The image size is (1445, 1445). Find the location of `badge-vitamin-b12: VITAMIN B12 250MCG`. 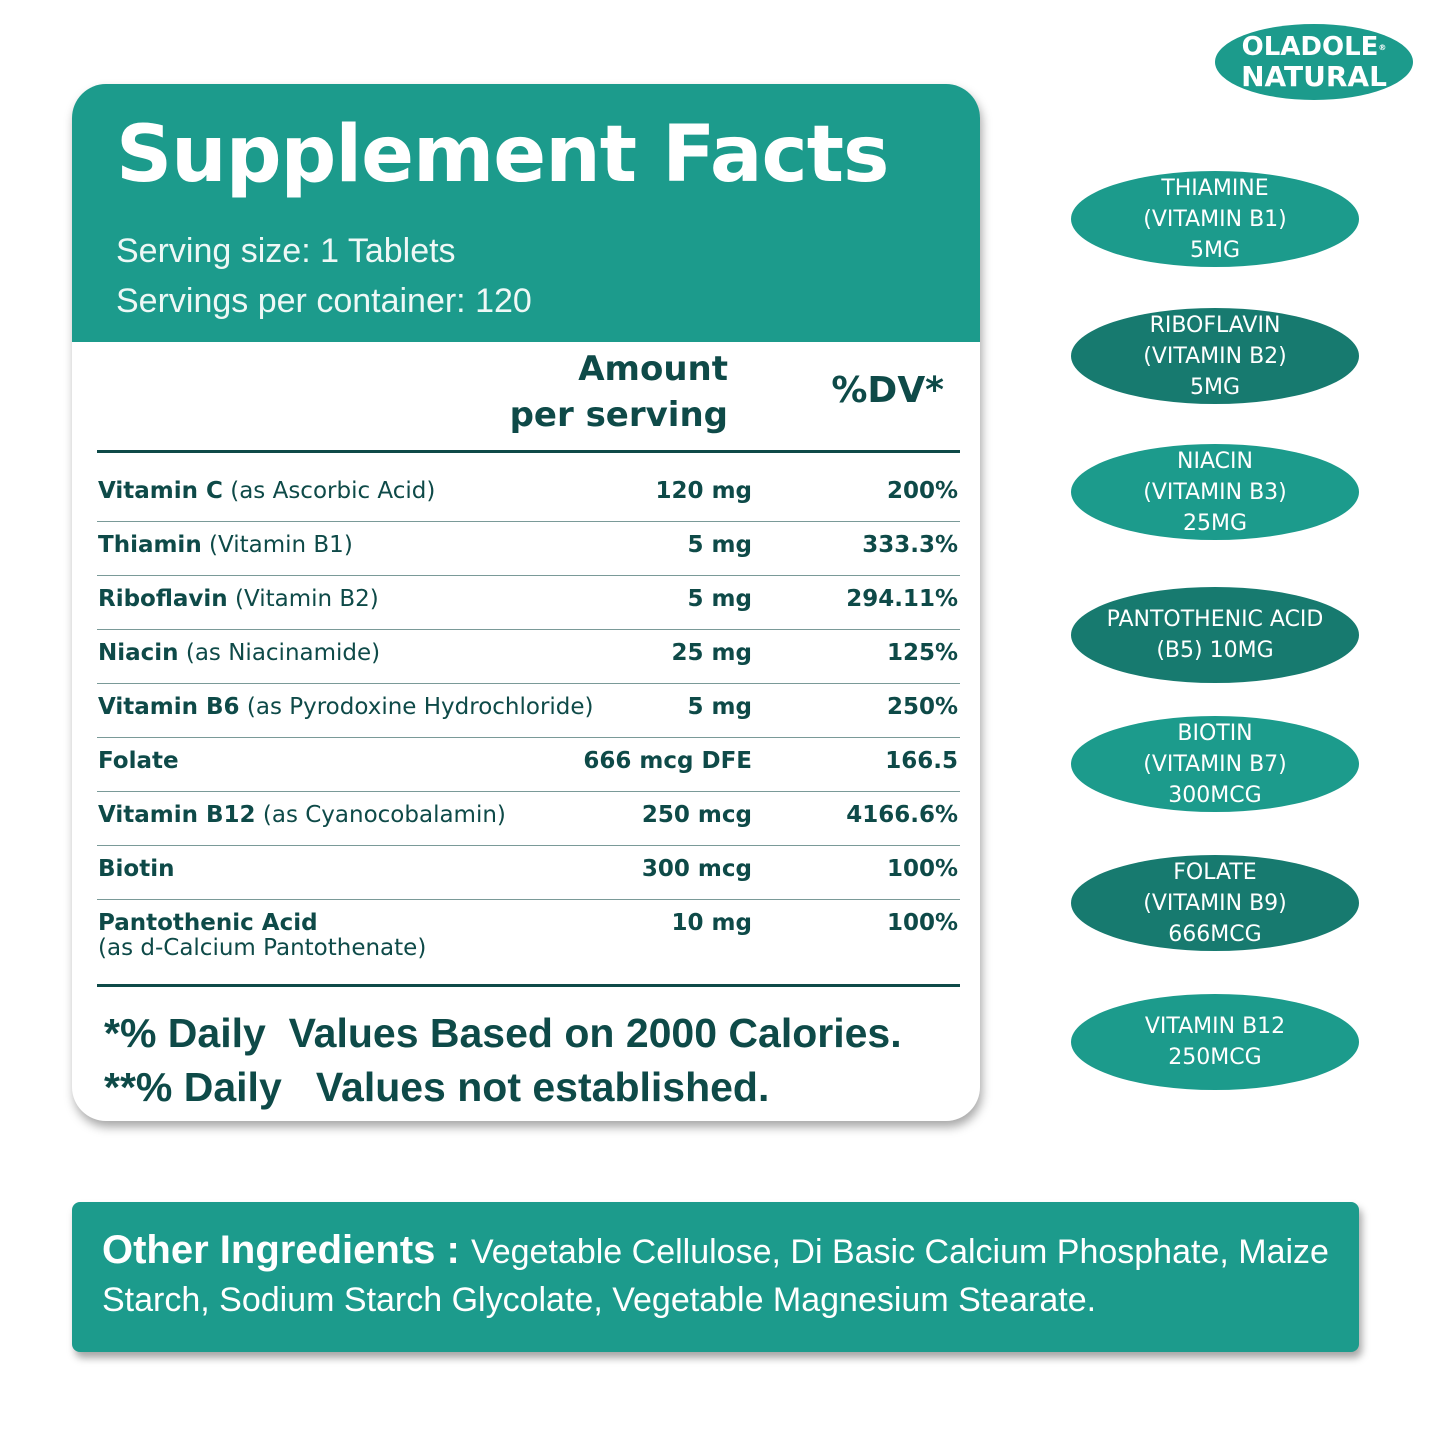

badge-vitamin-b12: VITAMIN B12 250MCG is located at coordinates (1215, 1042).